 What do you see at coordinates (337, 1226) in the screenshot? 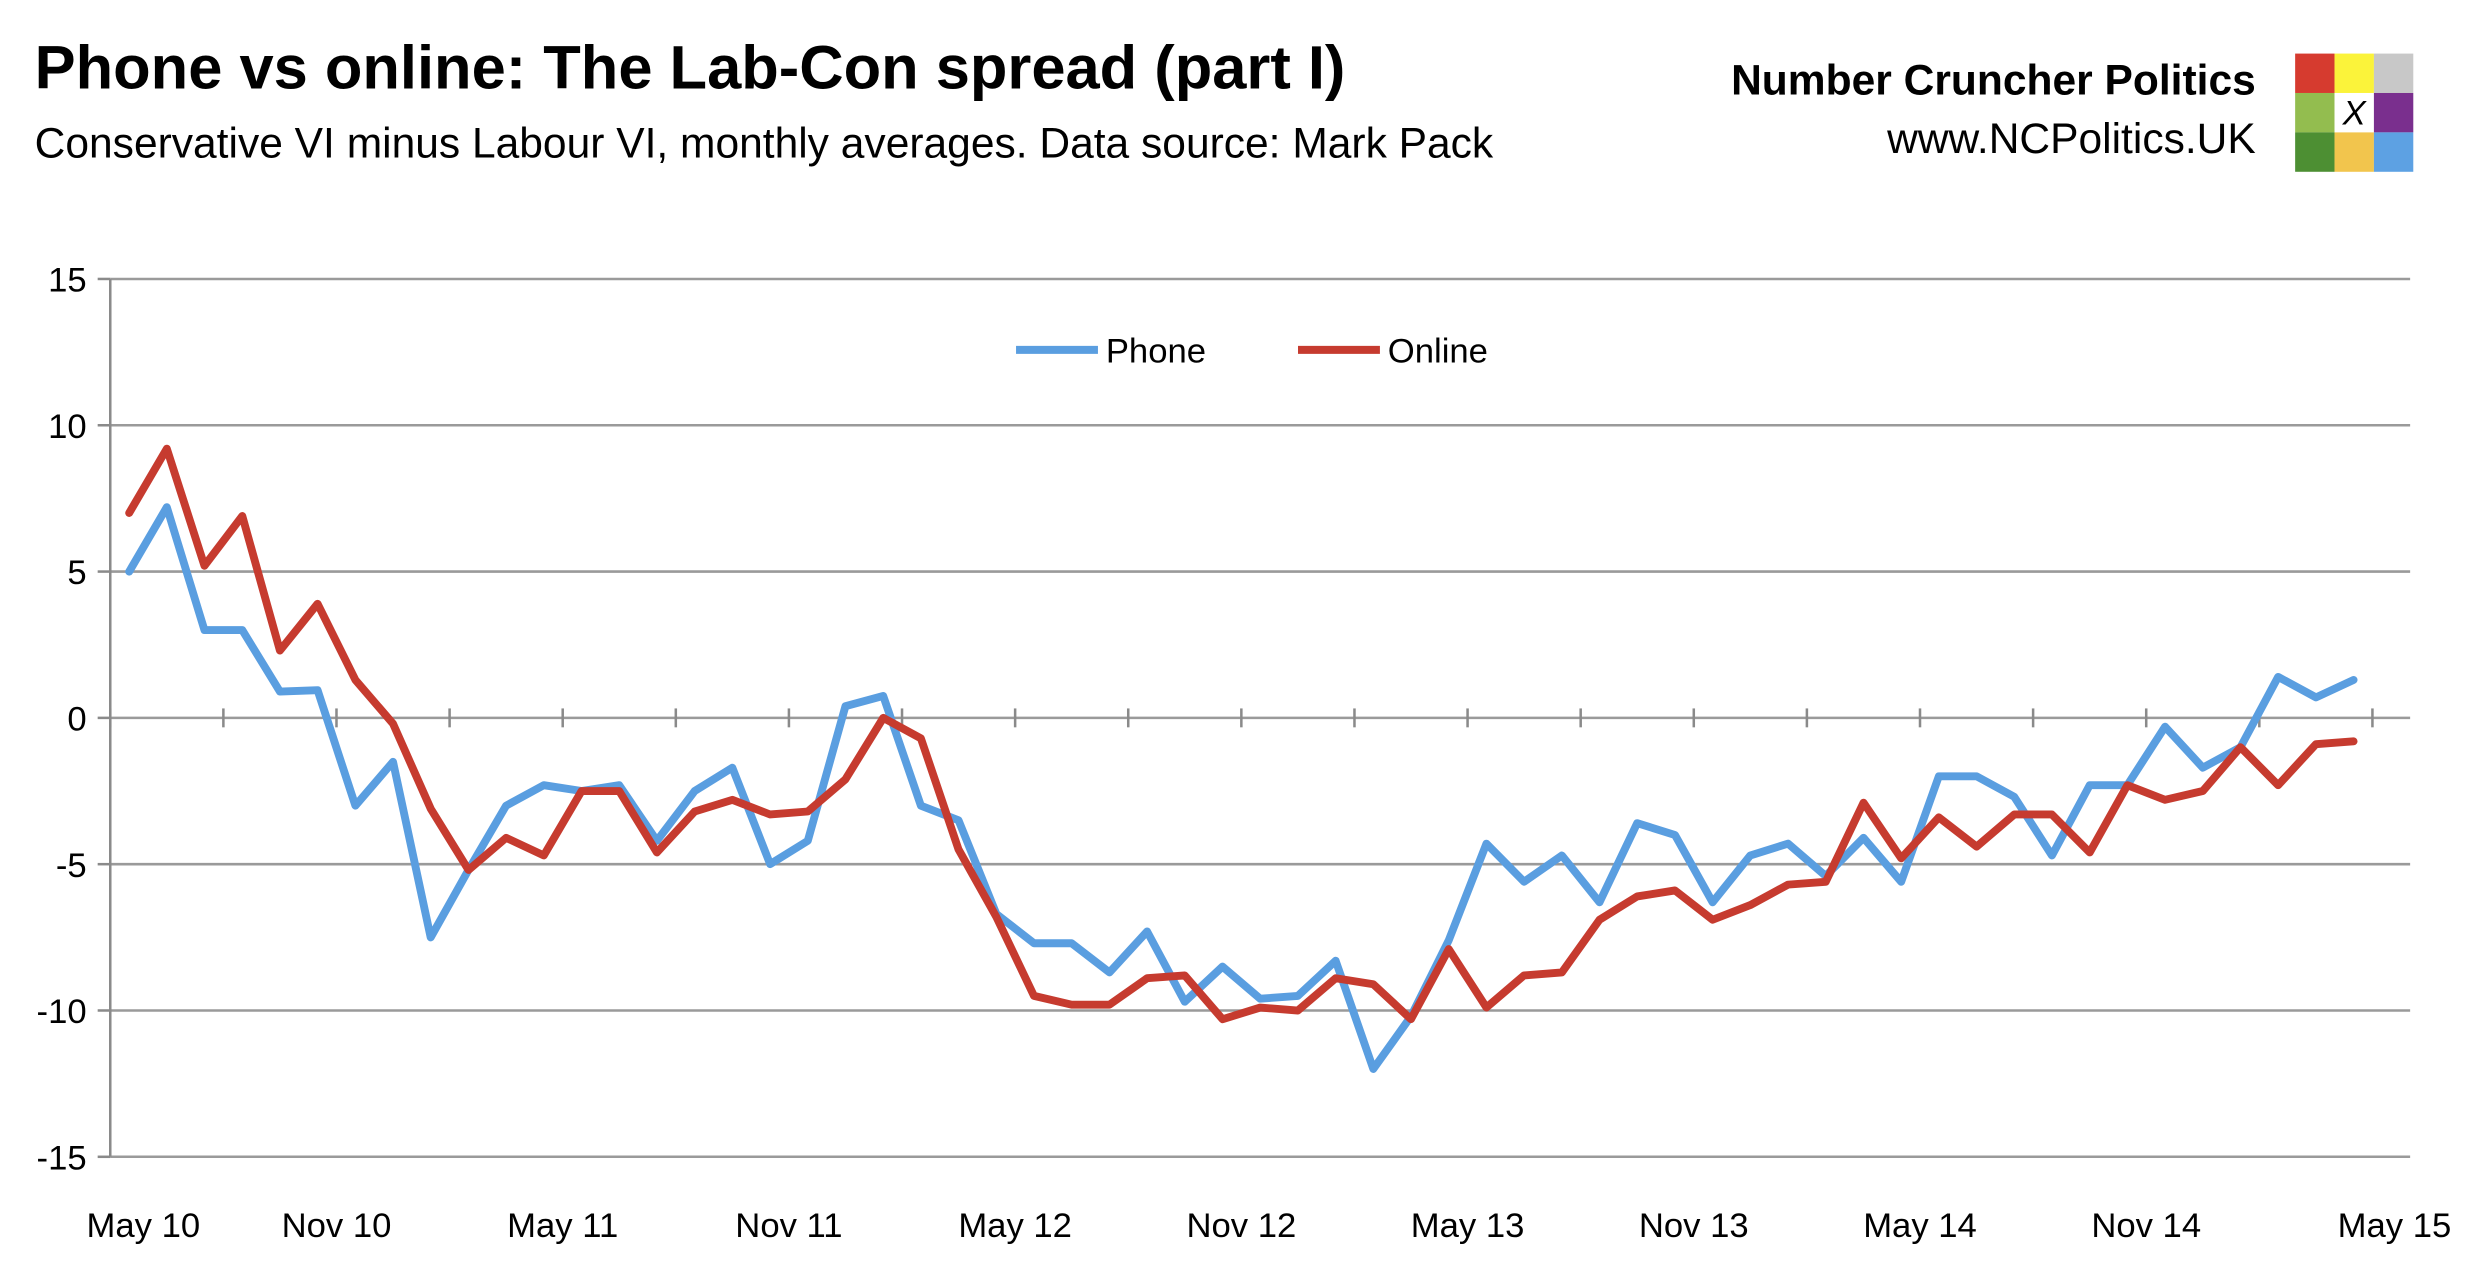
I see `x-tick-label: Nov 10` at bounding box center [337, 1226].